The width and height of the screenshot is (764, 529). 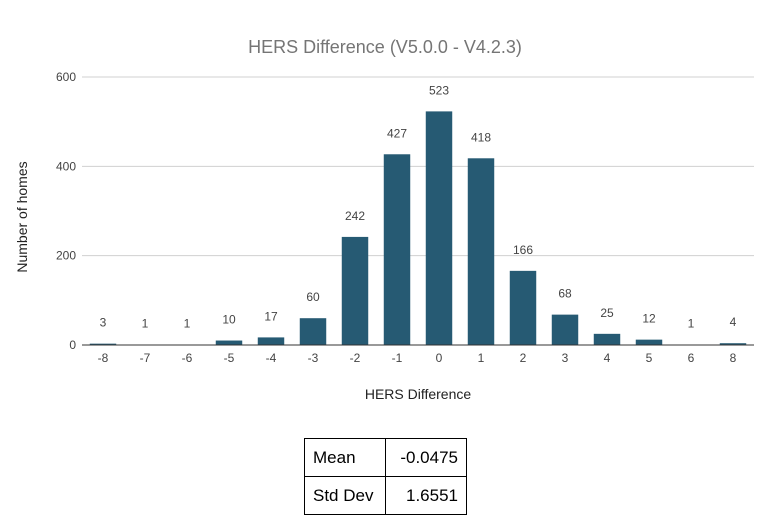 What do you see at coordinates (481, 358) in the screenshot?
I see `x-tick-label: 1` at bounding box center [481, 358].